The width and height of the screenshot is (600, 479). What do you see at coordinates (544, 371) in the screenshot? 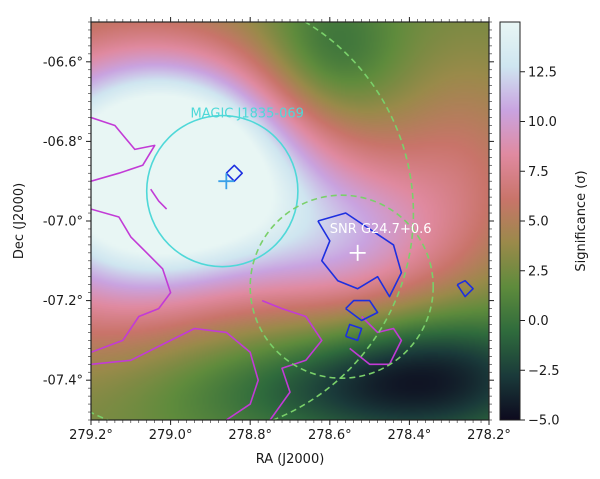
I see `colorbar-tick-label: −2.5` at bounding box center [544, 371].